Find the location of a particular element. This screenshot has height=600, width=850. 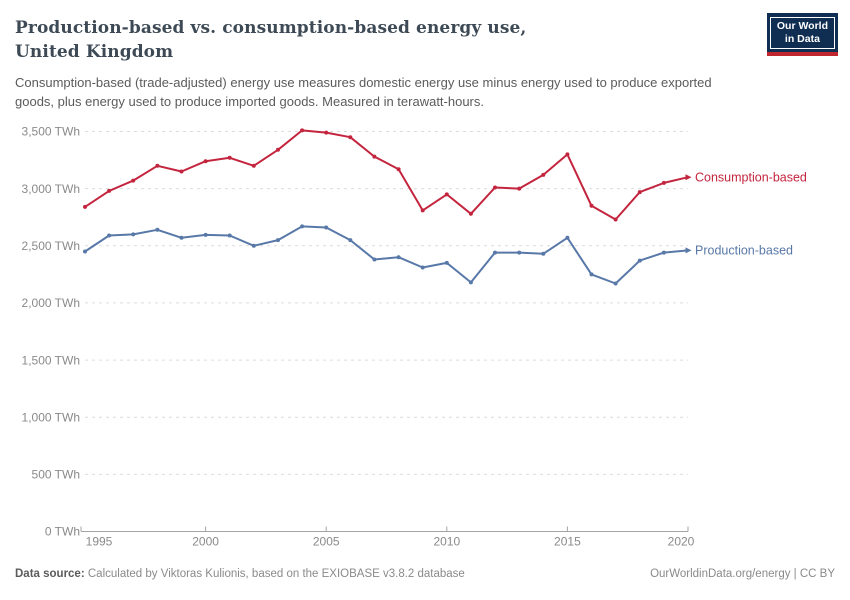

data-source-label: Data source: is located at coordinates (50, 574).